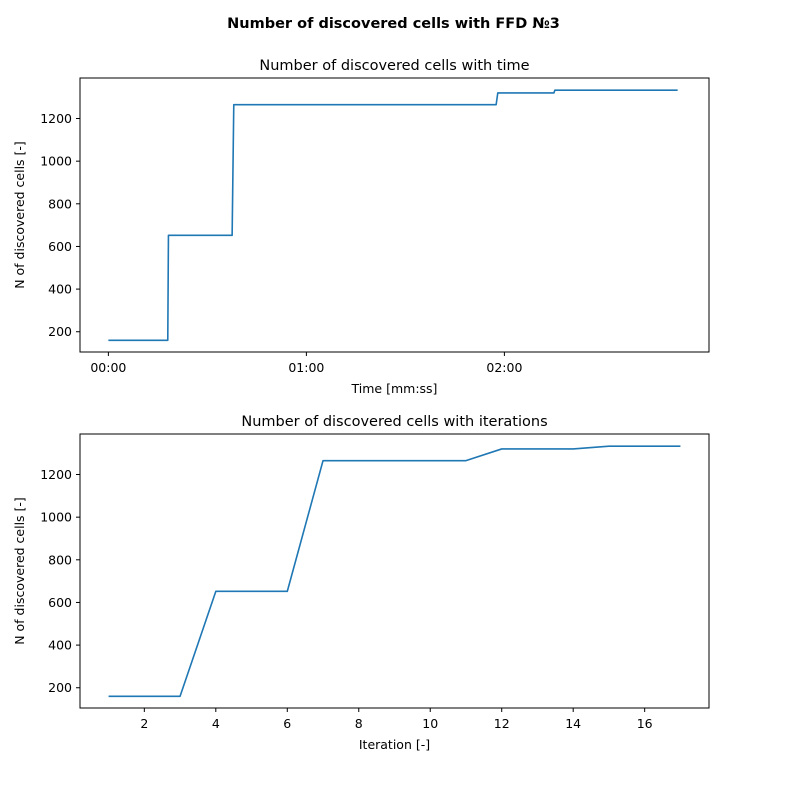 The image size is (787, 787). Describe the element at coordinates (393, 24) in the screenshot. I see `figure-title: Number of discovered cells with FFD №3` at that location.